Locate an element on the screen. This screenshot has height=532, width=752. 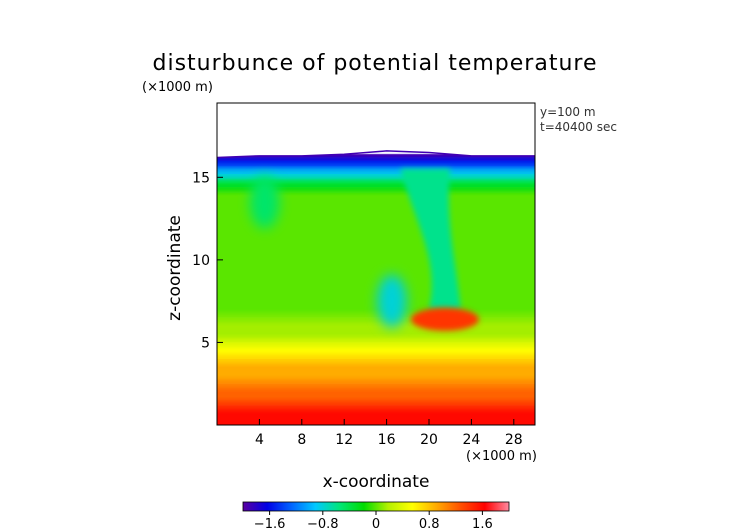
y-axis: 5 10 15 is located at coordinates (207, 260).